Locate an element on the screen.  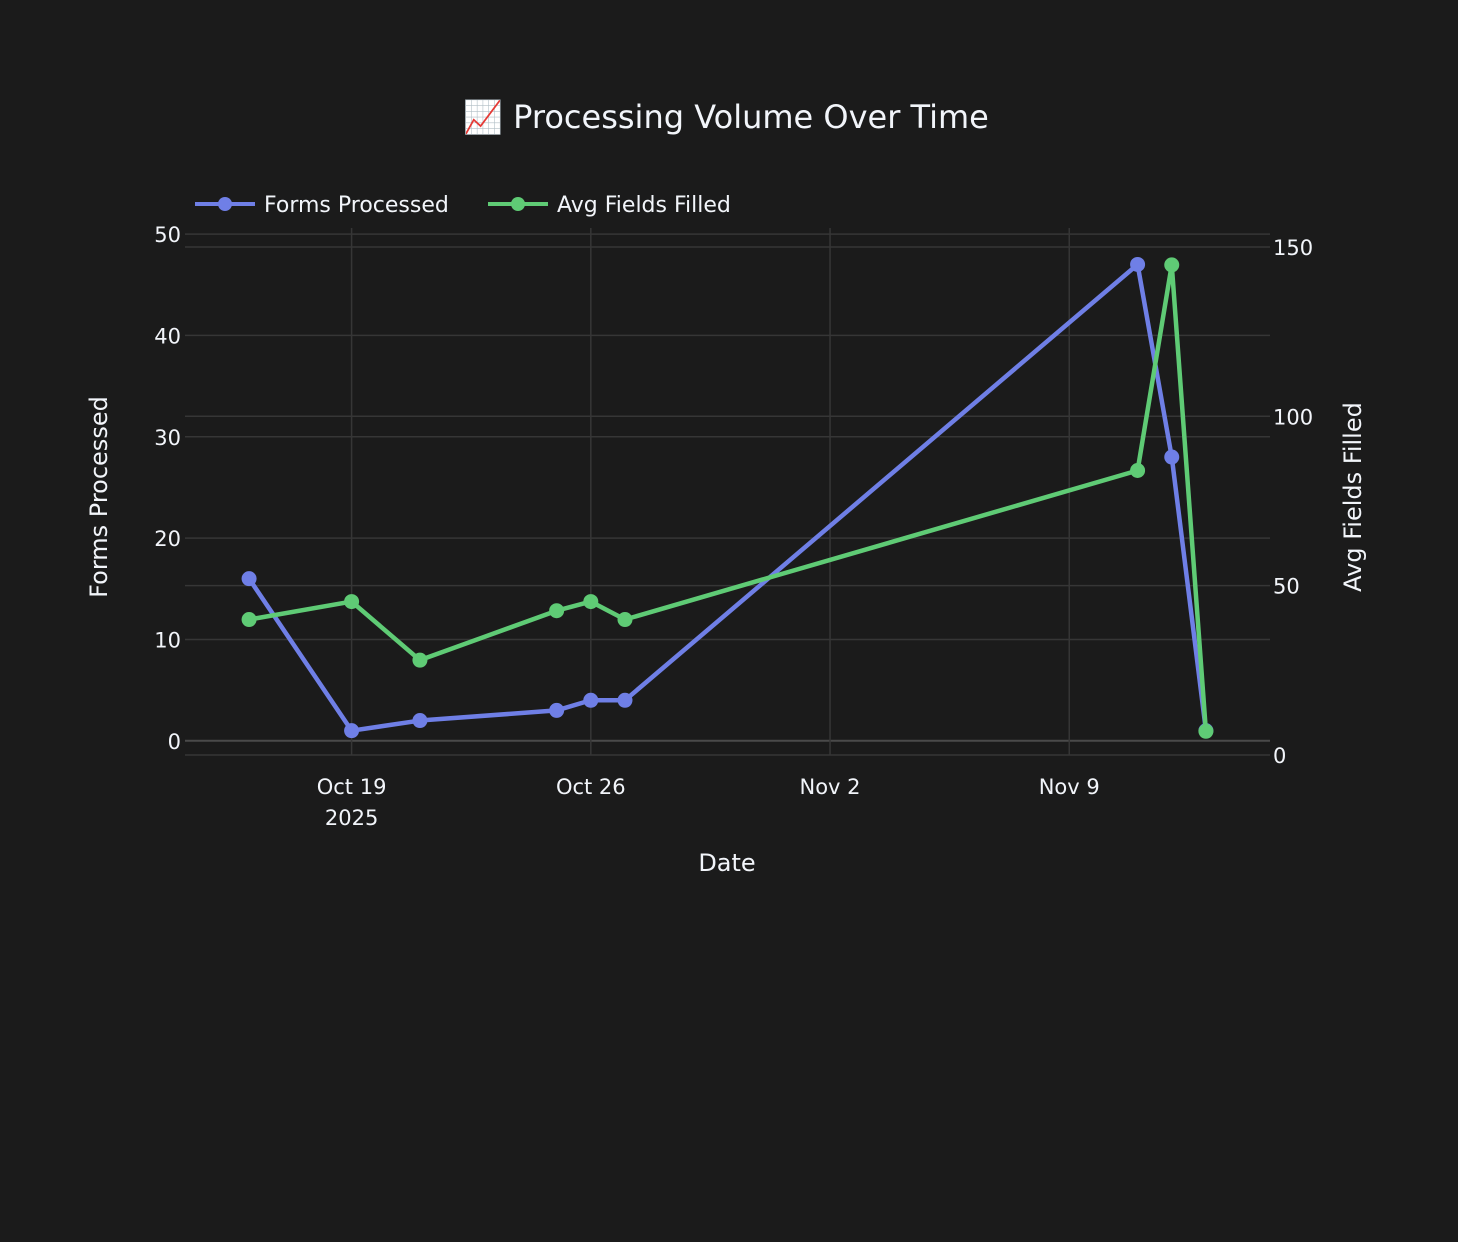
y2-tick-label: 100 is located at coordinates (1293, 417).